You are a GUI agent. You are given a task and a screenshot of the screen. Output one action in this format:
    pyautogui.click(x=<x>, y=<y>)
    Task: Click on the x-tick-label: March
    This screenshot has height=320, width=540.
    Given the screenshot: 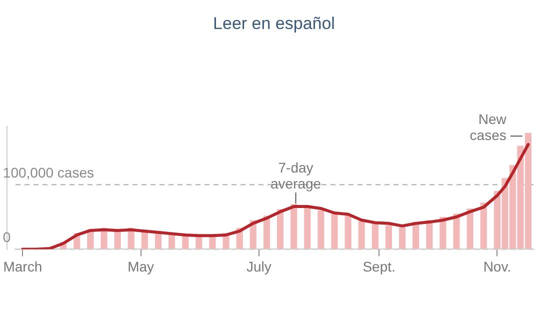 What is the action you would take?
    pyautogui.click(x=22, y=266)
    